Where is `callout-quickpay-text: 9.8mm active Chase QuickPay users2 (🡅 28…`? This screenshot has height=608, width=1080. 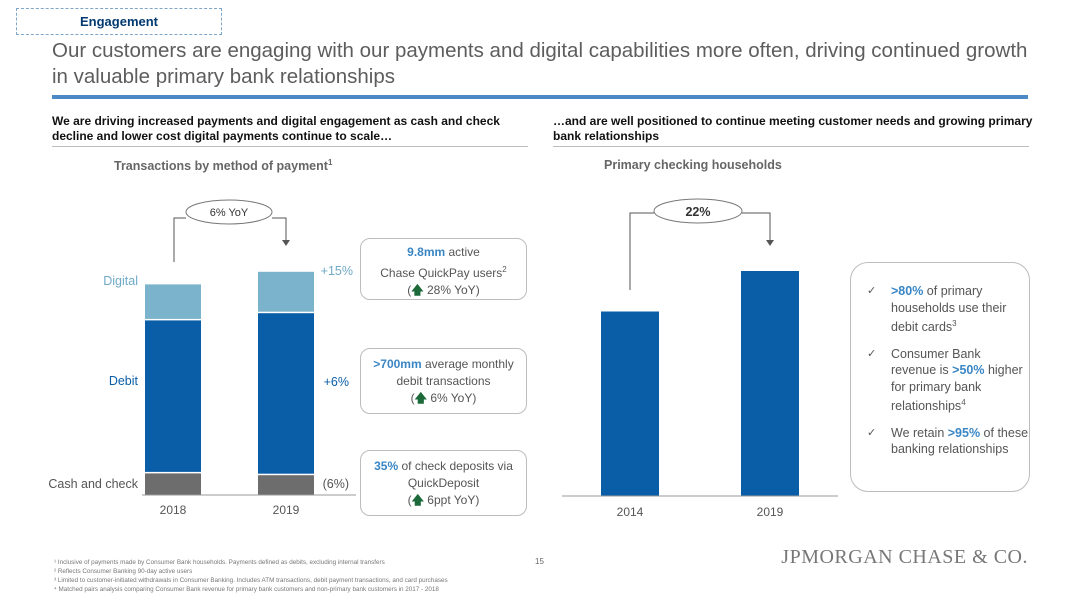 callout-quickpay-text: 9.8mm active Chase QuickPay users2 (🡅 28… is located at coordinates (443, 271).